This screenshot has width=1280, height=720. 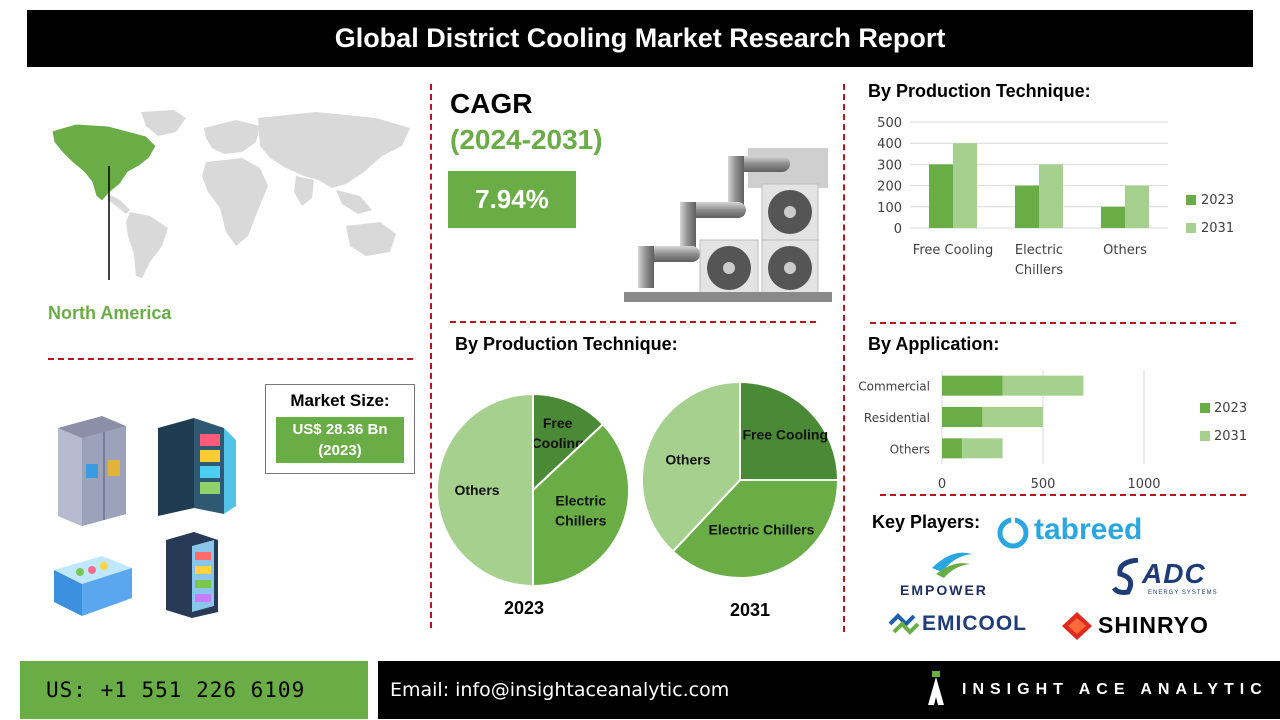 What do you see at coordinates (176, 690) in the screenshot?
I see `footer-phone: US: +1 551 226 6109` at bounding box center [176, 690].